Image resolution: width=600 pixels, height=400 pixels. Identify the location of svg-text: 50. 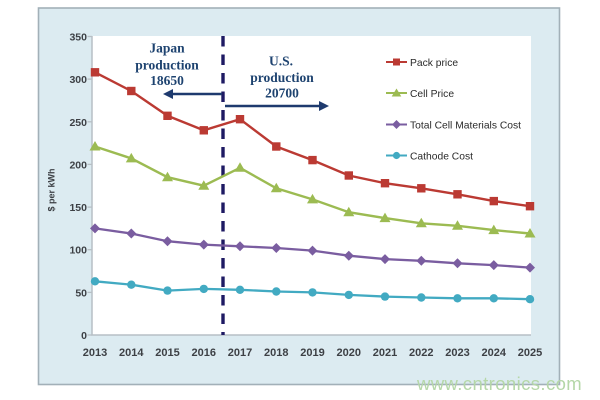
(81, 293).